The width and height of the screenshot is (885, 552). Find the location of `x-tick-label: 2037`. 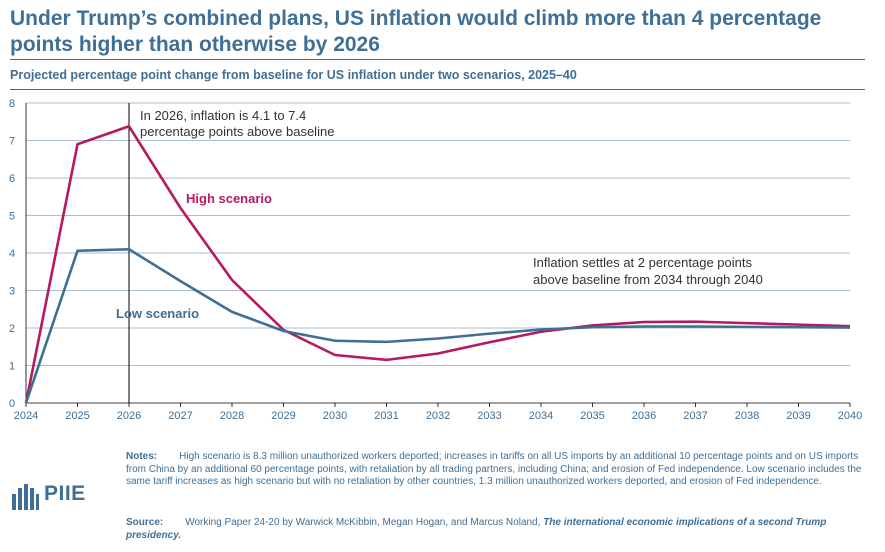

x-tick-label: 2037 is located at coordinates (695, 416).